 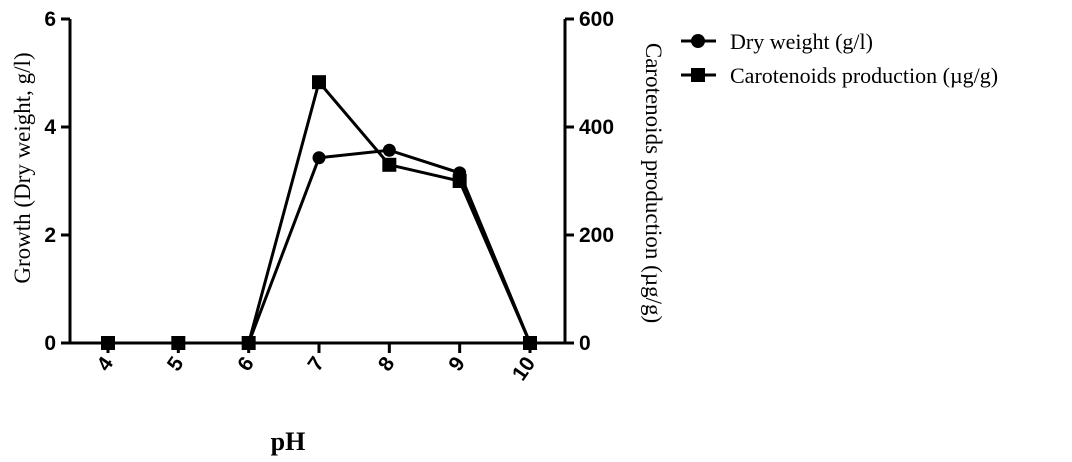 I want to click on legend-label-dry-weight: Dry weight (g/l), so click(x=801, y=41).